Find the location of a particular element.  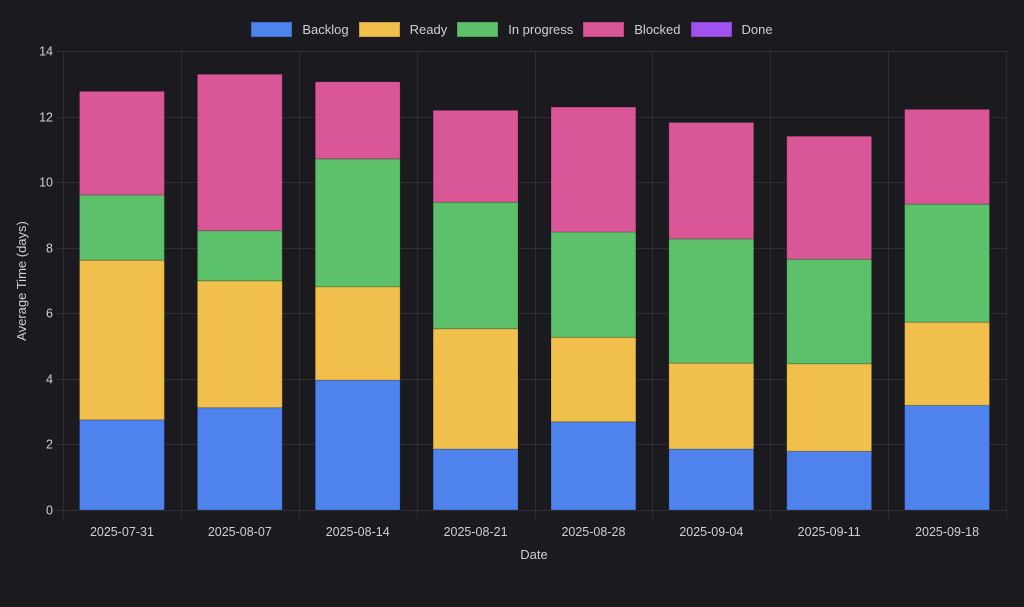

y-axis-ticks: 0 2 4 6 8 10 12 14 is located at coordinates (46, 281).